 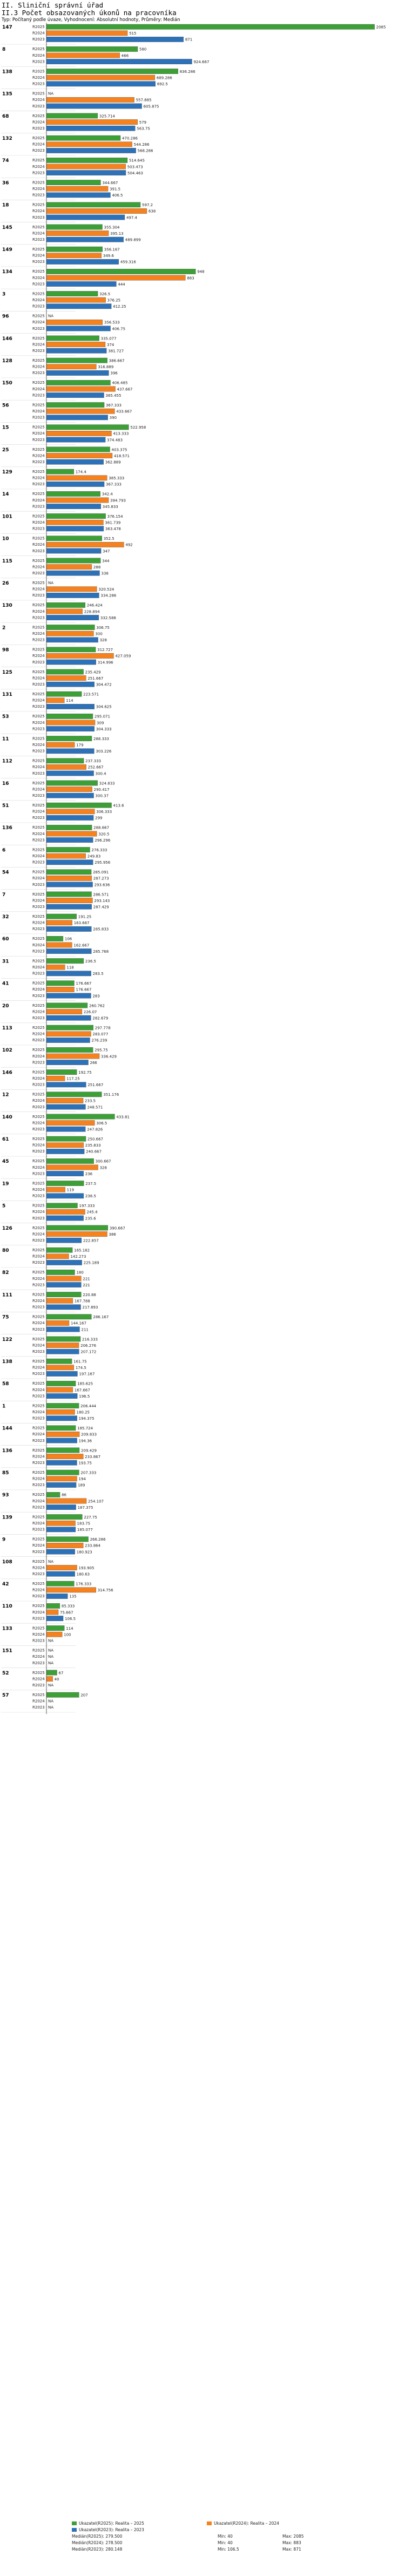 I want to click on data-label: 489.899, so click(x=133, y=240).